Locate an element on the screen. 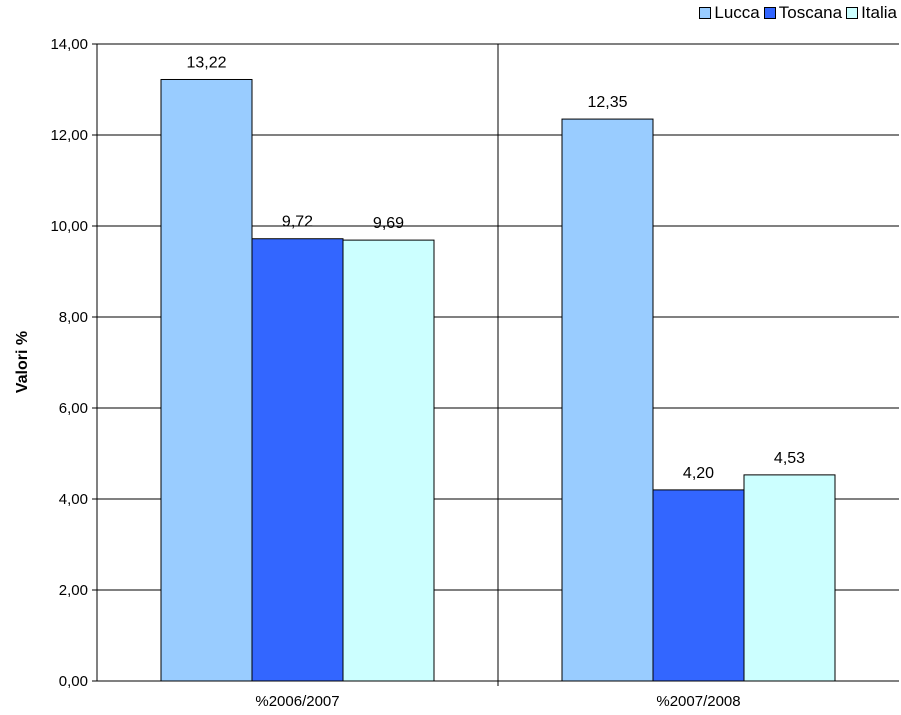 The image size is (901, 715). y-axis-title: Valori % is located at coordinates (22, 362).